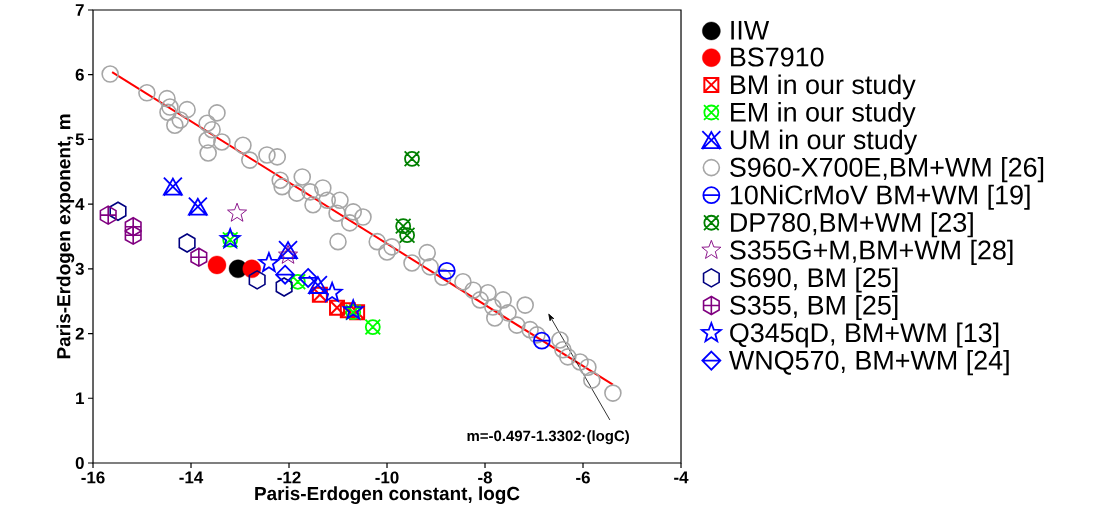  What do you see at coordinates (681, 477) in the screenshot?
I see `x-tick-label: -4` at bounding box center [681, 477].